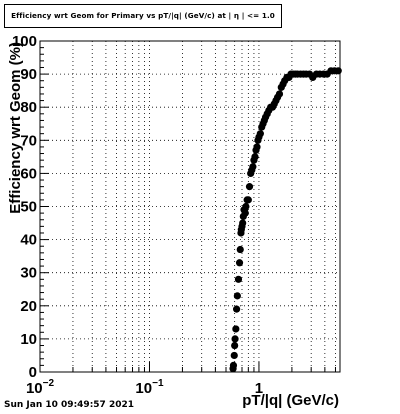 This screenshot has height=414, width=400. Describe the element at coordinates (28, 207) in the screenshot. I see `y-tick-label: 50` at that location.